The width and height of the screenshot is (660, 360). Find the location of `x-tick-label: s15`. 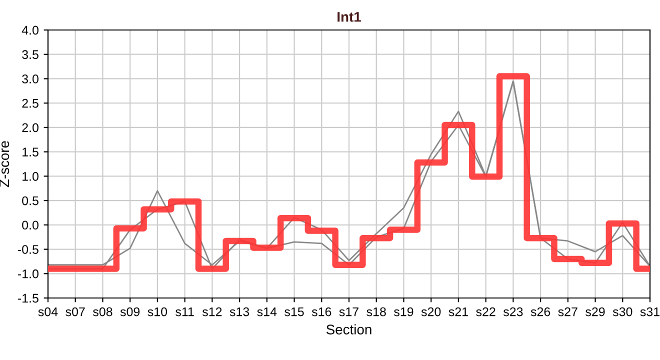

x-tick-label: s15 is located at coordinates (294, 311).